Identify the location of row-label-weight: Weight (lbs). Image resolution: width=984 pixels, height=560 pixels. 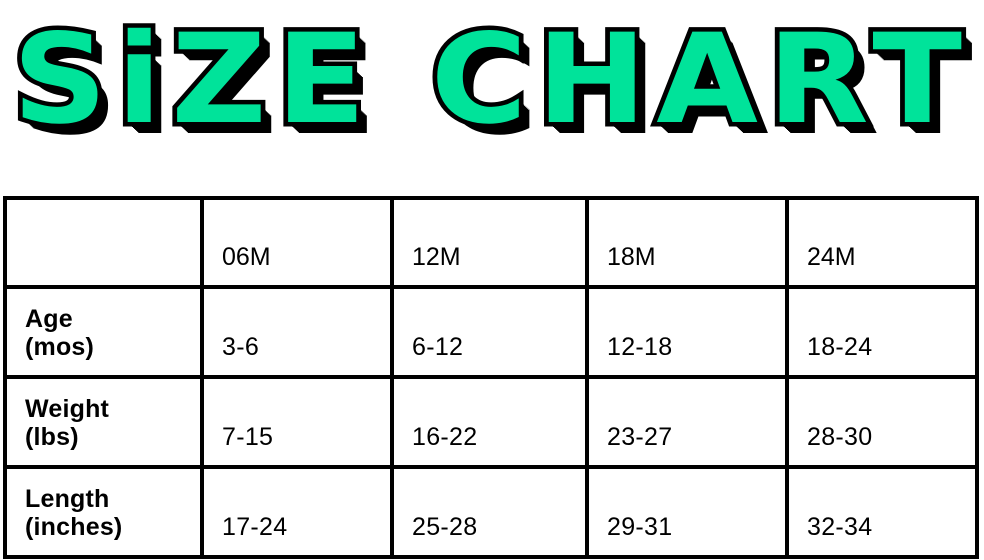
(103, 422).